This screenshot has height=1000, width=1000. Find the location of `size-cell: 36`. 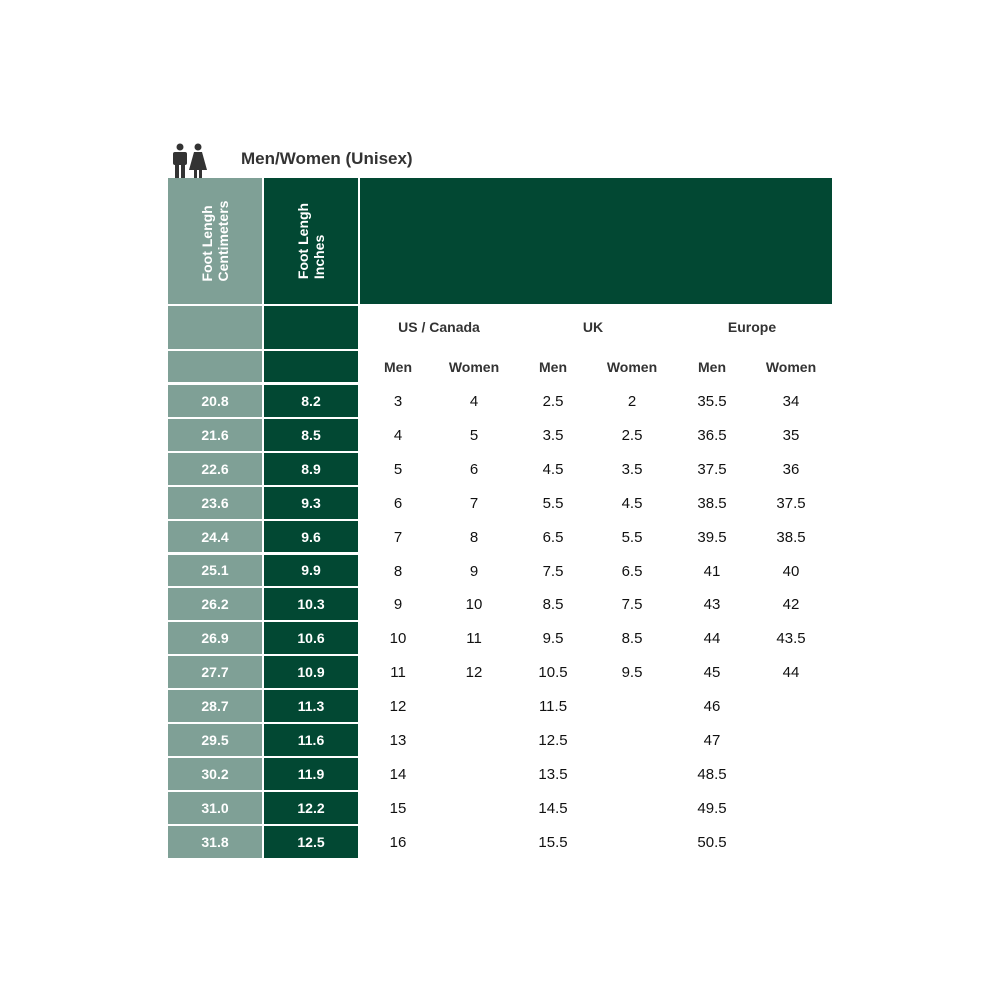

size-cell: 36 is located at coordinates (791, 469).